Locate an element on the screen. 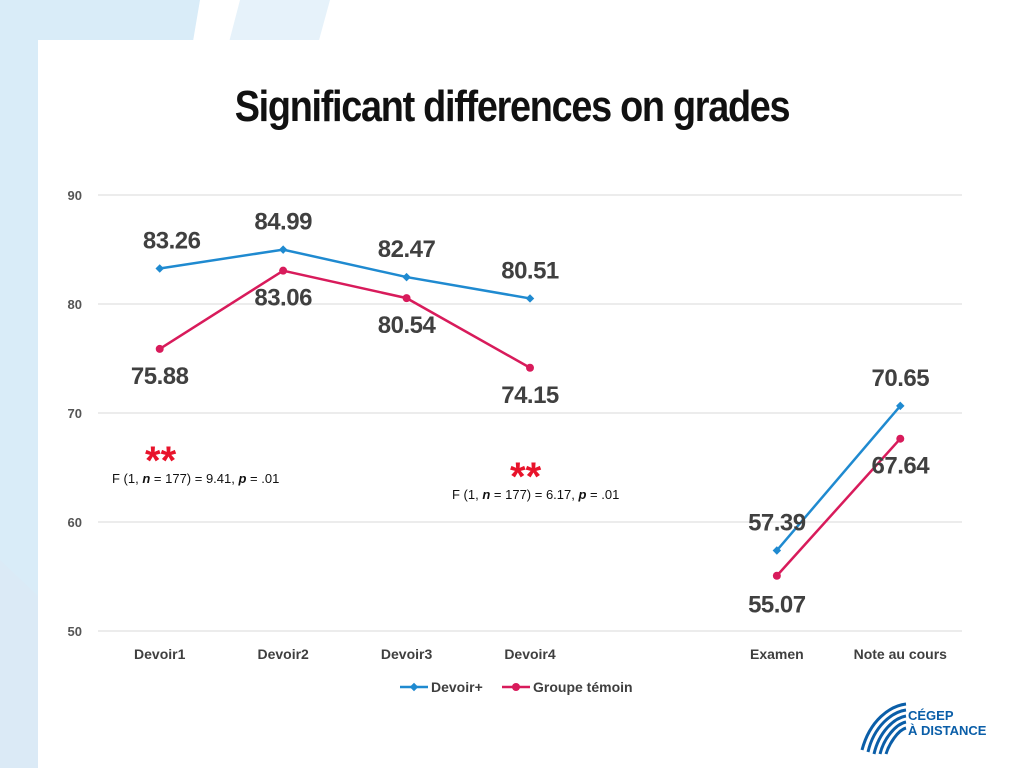  logo-text: CÉGEP À DISTANCE is located at coordinates (947, 723).